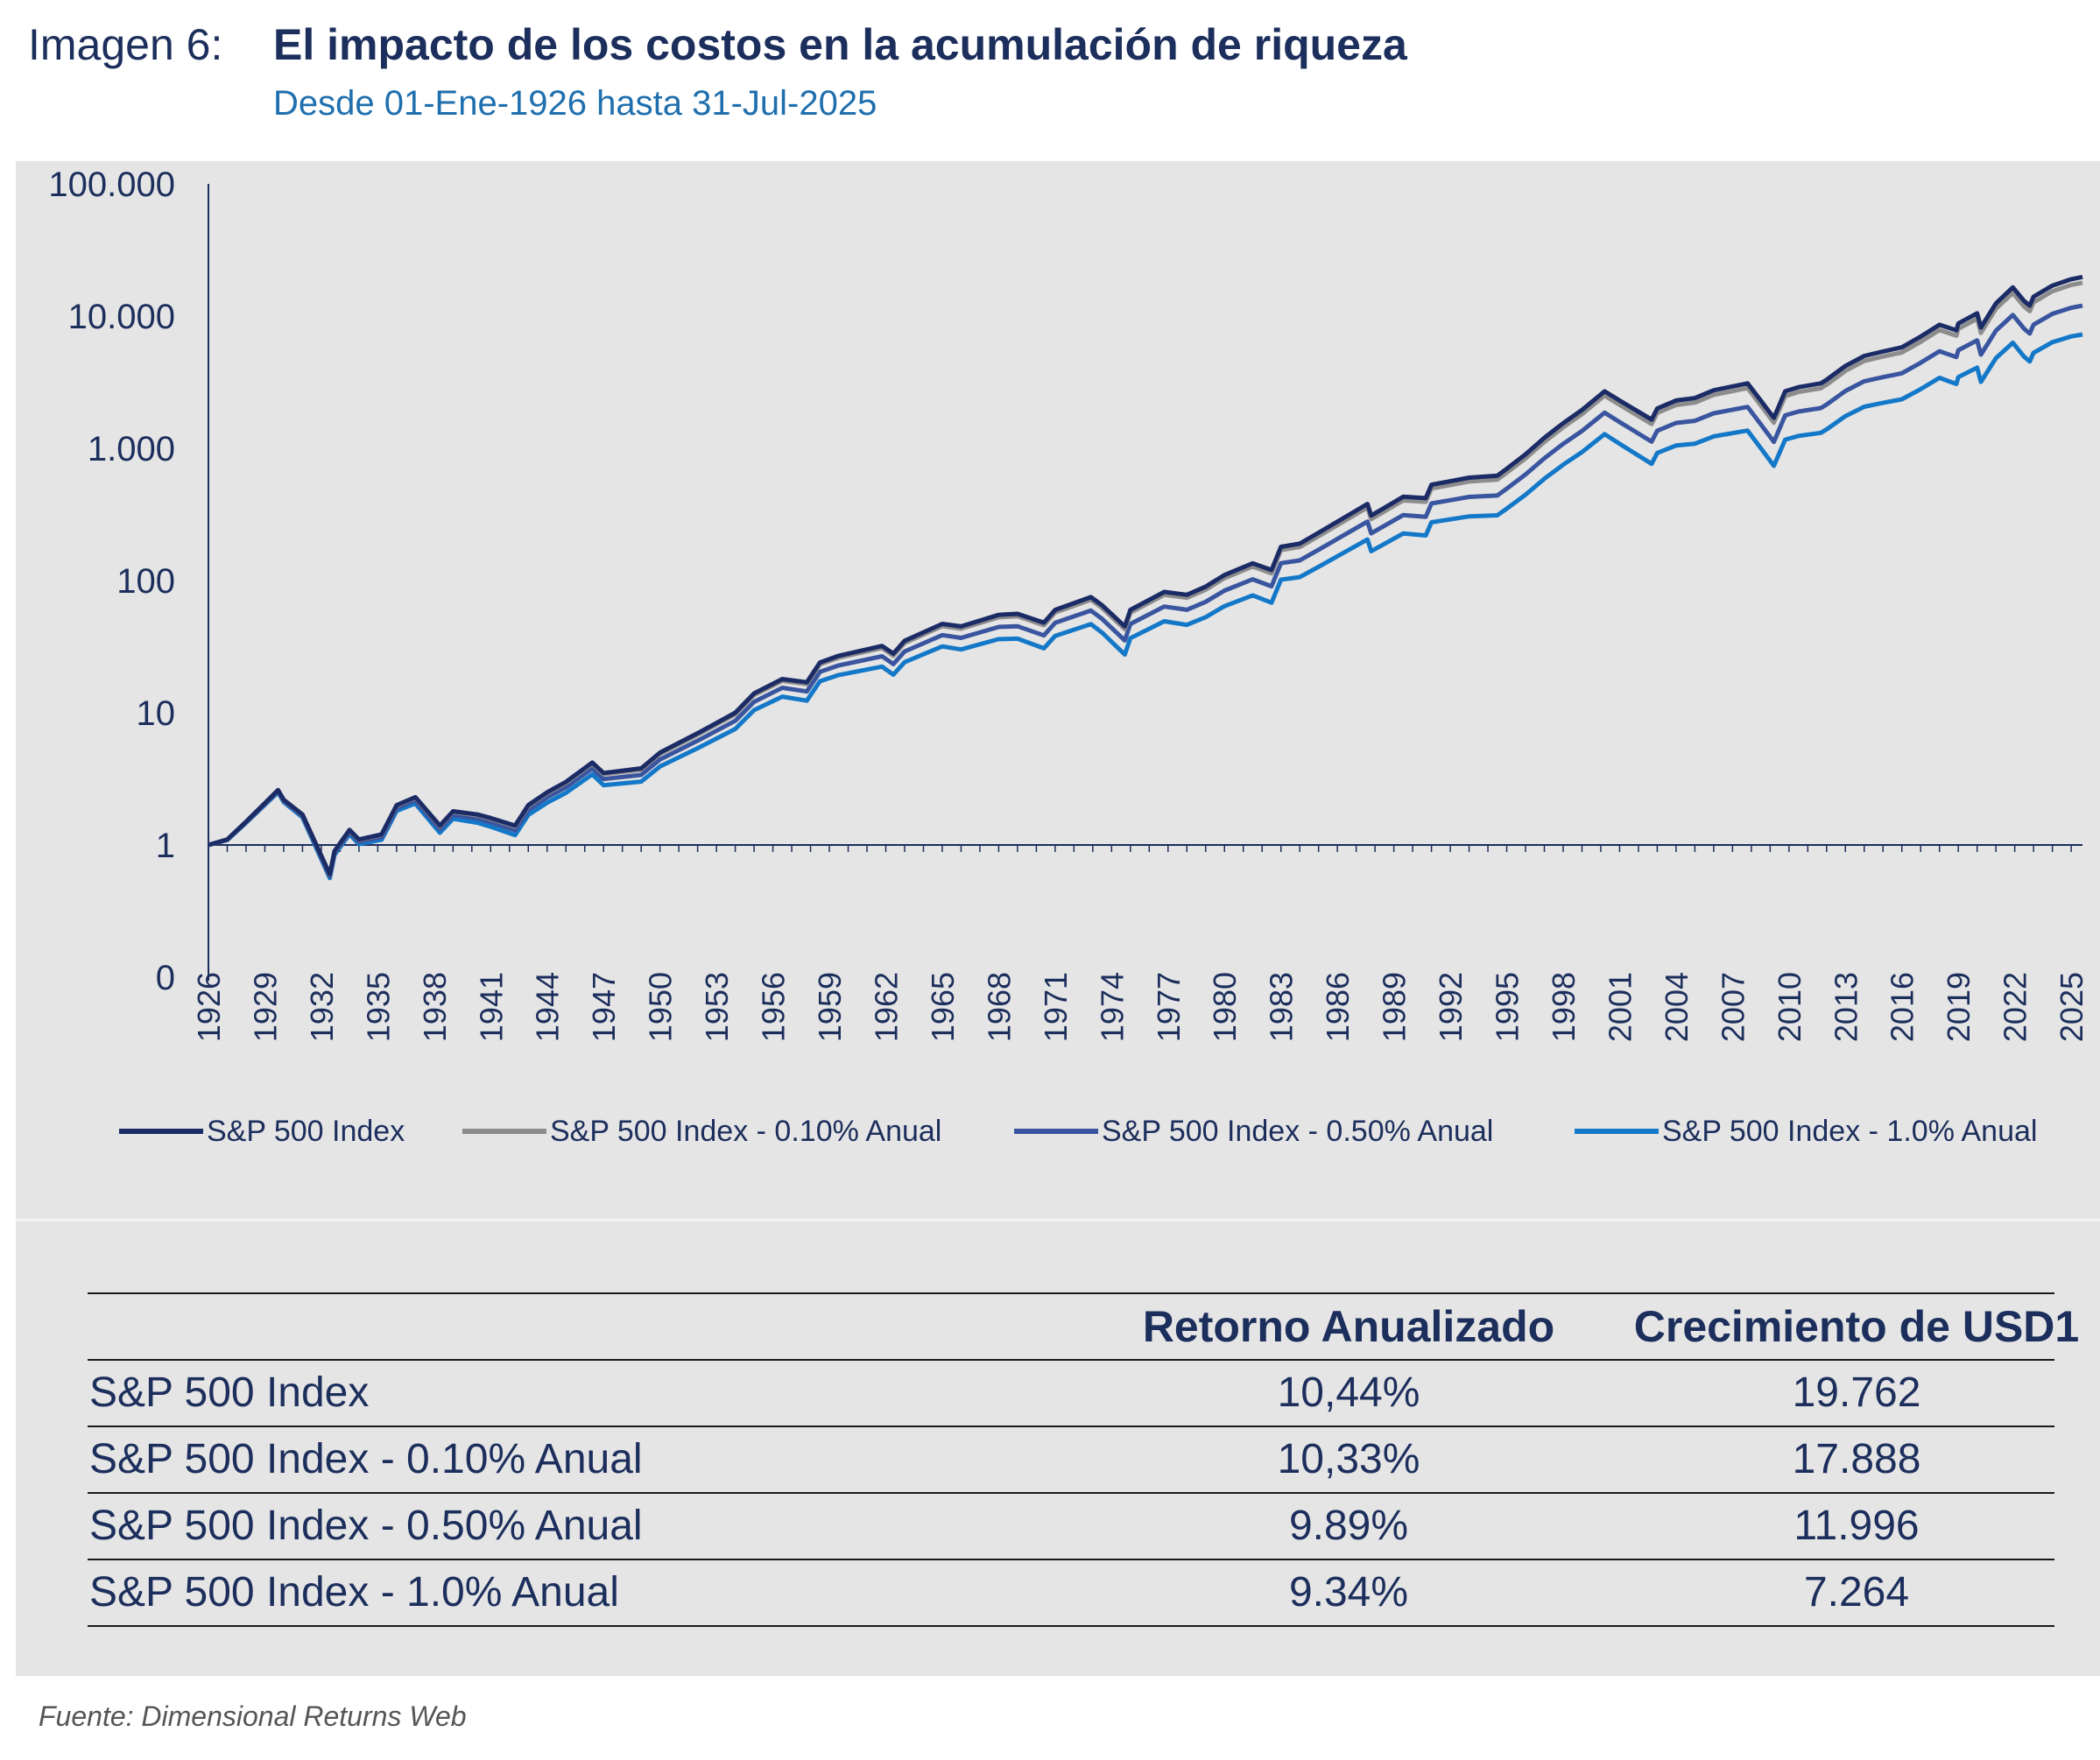 This screenshot has height=1760, width=2100. I want to click on x-tick-label: 1995, so click(1508, 1007).